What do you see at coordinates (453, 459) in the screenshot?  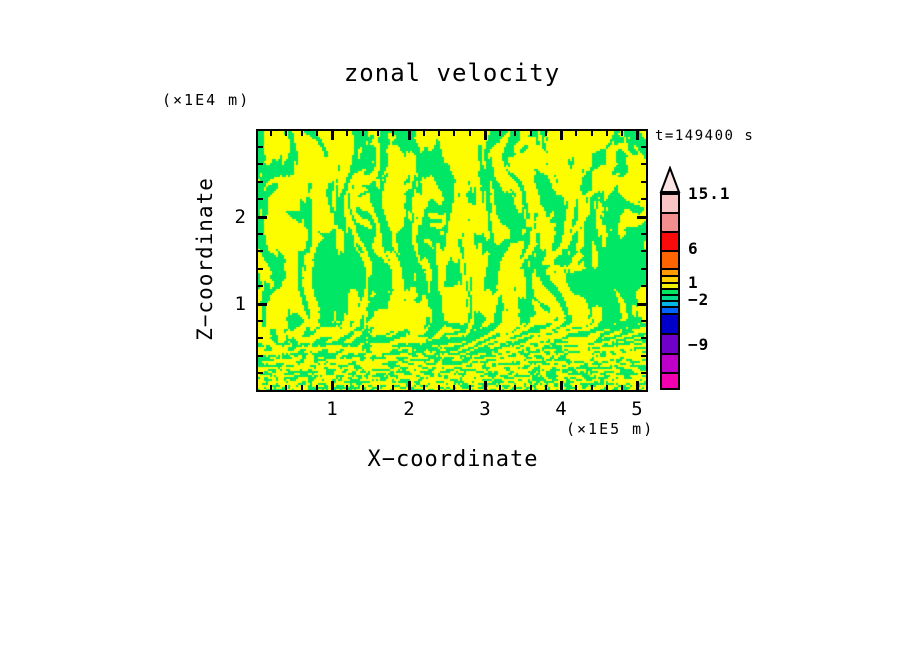 I see `x-axis-label: X−coordinate` at bounding box center [453, 459].